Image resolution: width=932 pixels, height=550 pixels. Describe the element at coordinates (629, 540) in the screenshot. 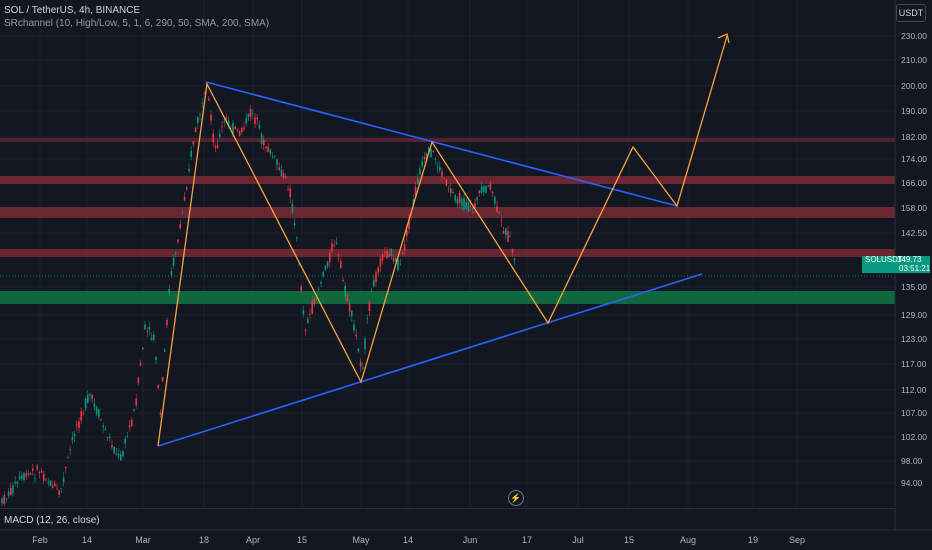

I see `time-tick-label: 15` at that location.